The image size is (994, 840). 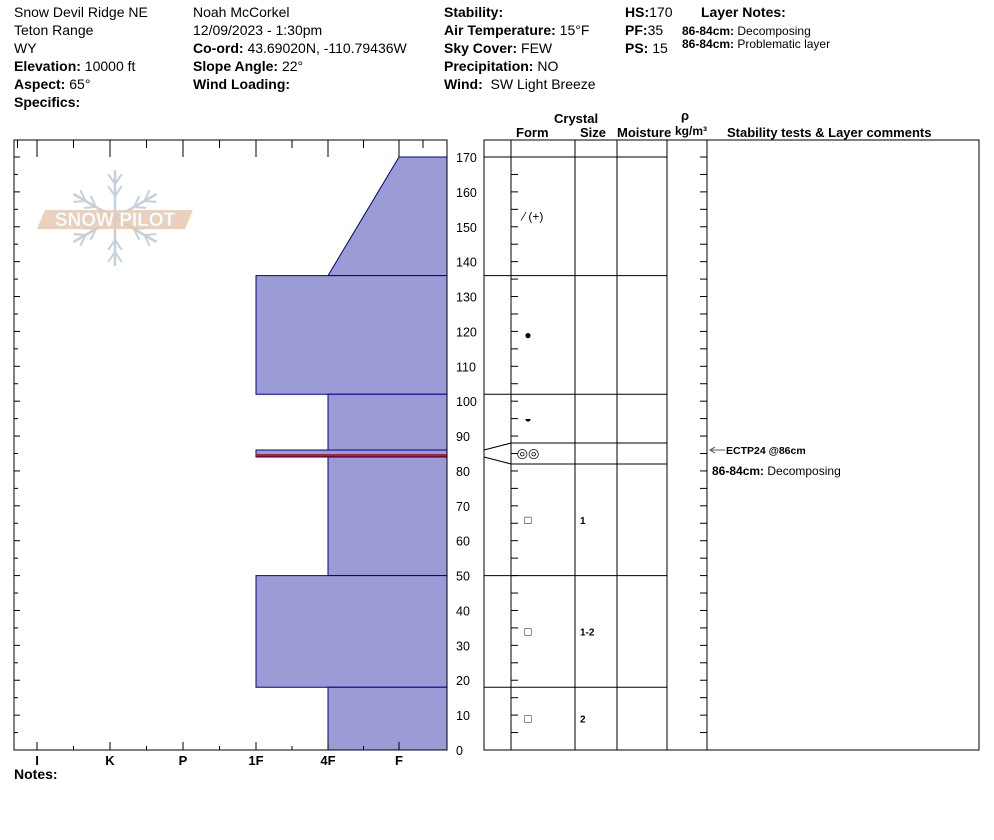 I want to click on hs-value: 170, so click(x=661, y=12).